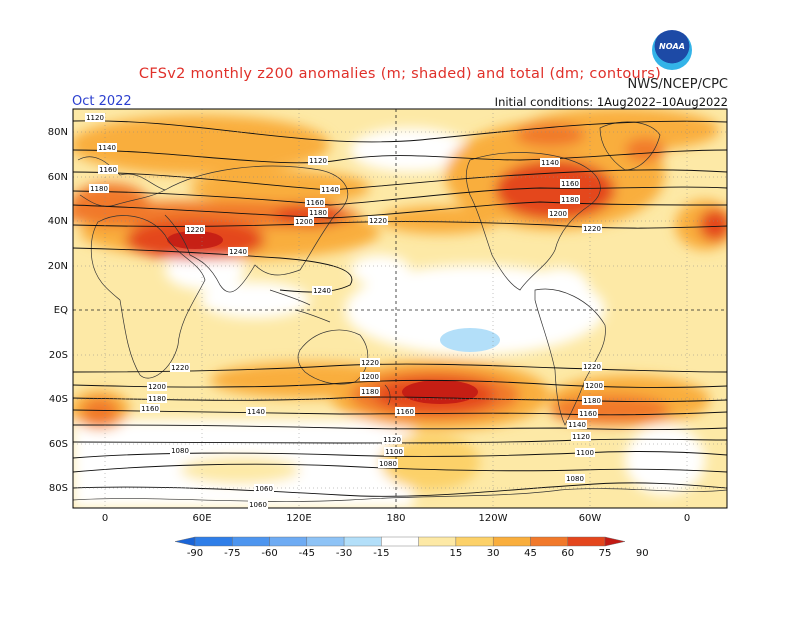 The width and height of the screenshot is (800, 618). Describe the element at coordinates (611, 102) in the screenshot. I see `initial-conditions: Initial conditions: 1Aug2022–10Aug2022` at that location.